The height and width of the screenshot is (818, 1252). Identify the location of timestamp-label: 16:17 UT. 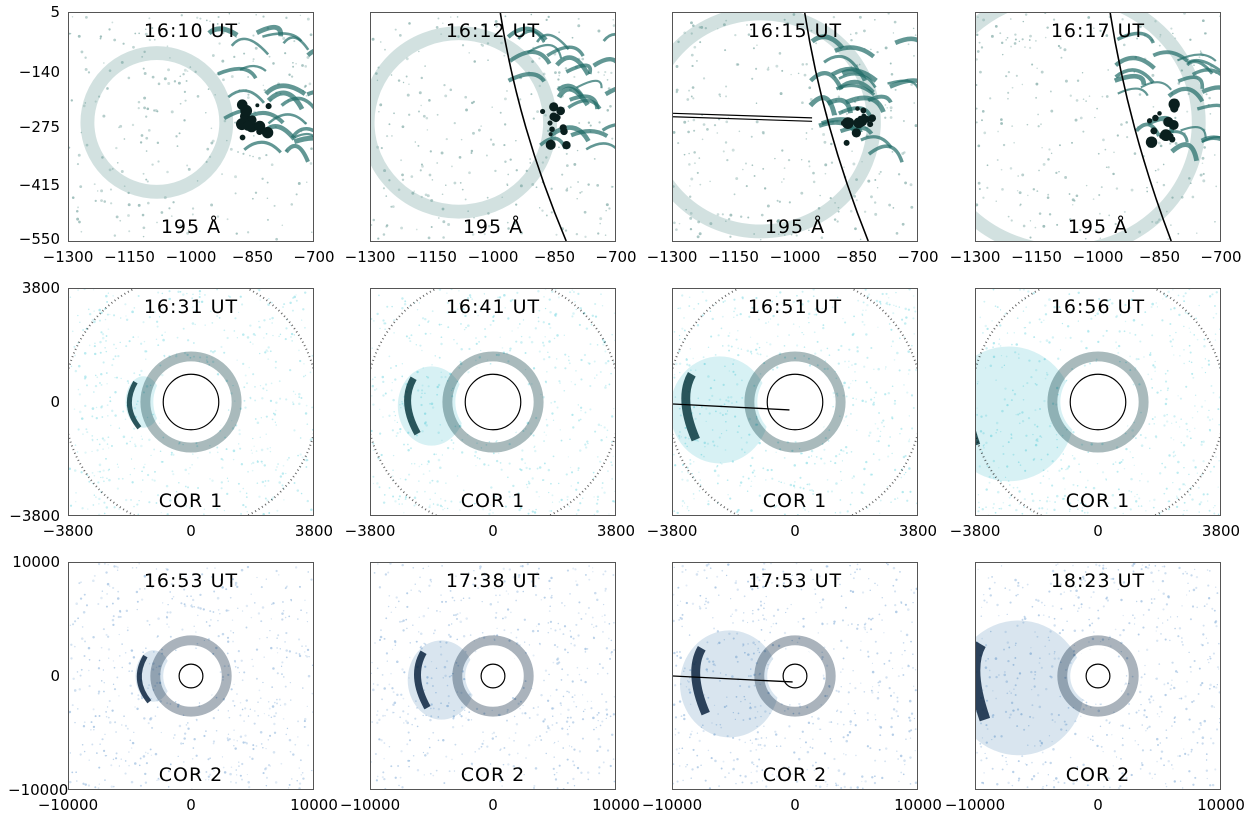
(1098, 31).